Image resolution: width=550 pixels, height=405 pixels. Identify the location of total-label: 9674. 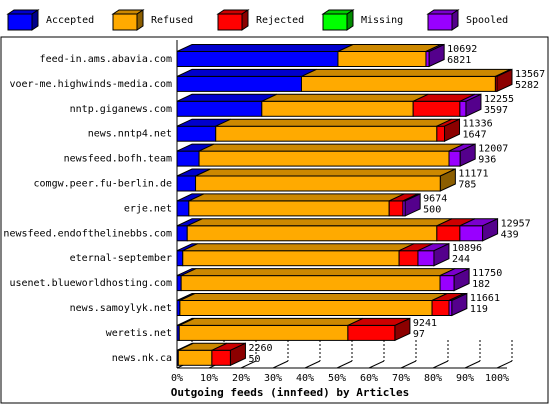
(435, 198).